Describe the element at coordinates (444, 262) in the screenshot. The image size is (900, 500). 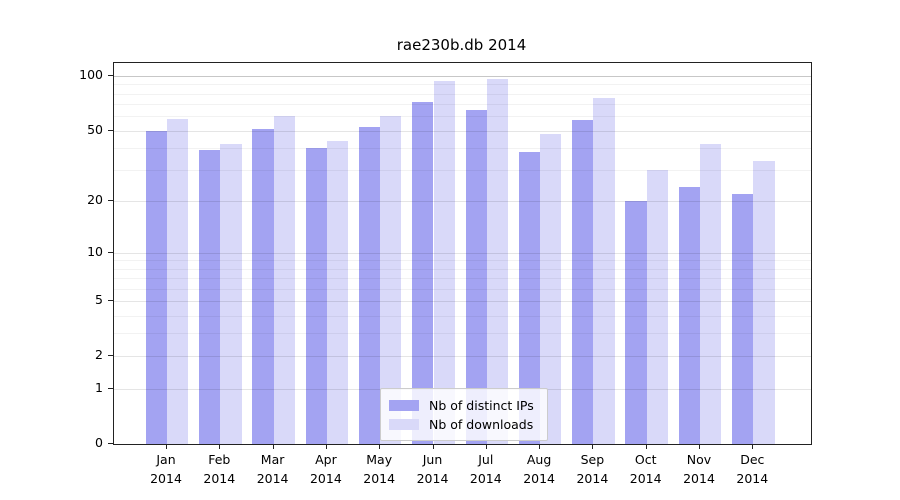
I see `bar-downloads-jun` at that location.